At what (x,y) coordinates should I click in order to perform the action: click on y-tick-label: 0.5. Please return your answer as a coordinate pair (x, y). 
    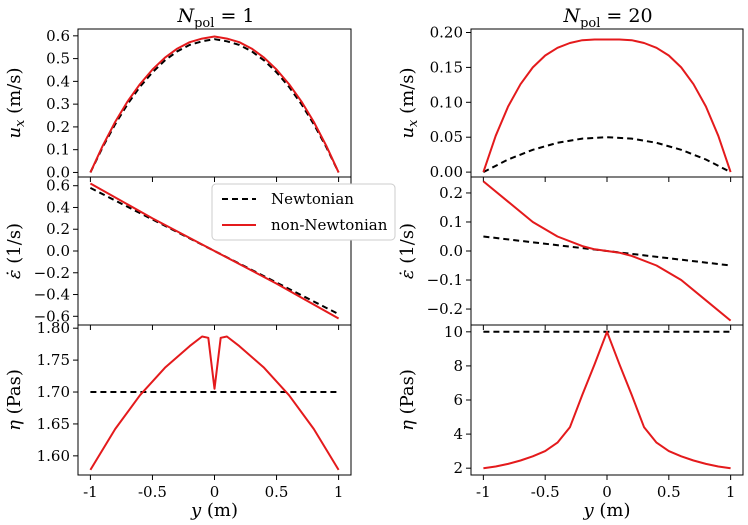
    Looking at the image, I should click on (58, 59).